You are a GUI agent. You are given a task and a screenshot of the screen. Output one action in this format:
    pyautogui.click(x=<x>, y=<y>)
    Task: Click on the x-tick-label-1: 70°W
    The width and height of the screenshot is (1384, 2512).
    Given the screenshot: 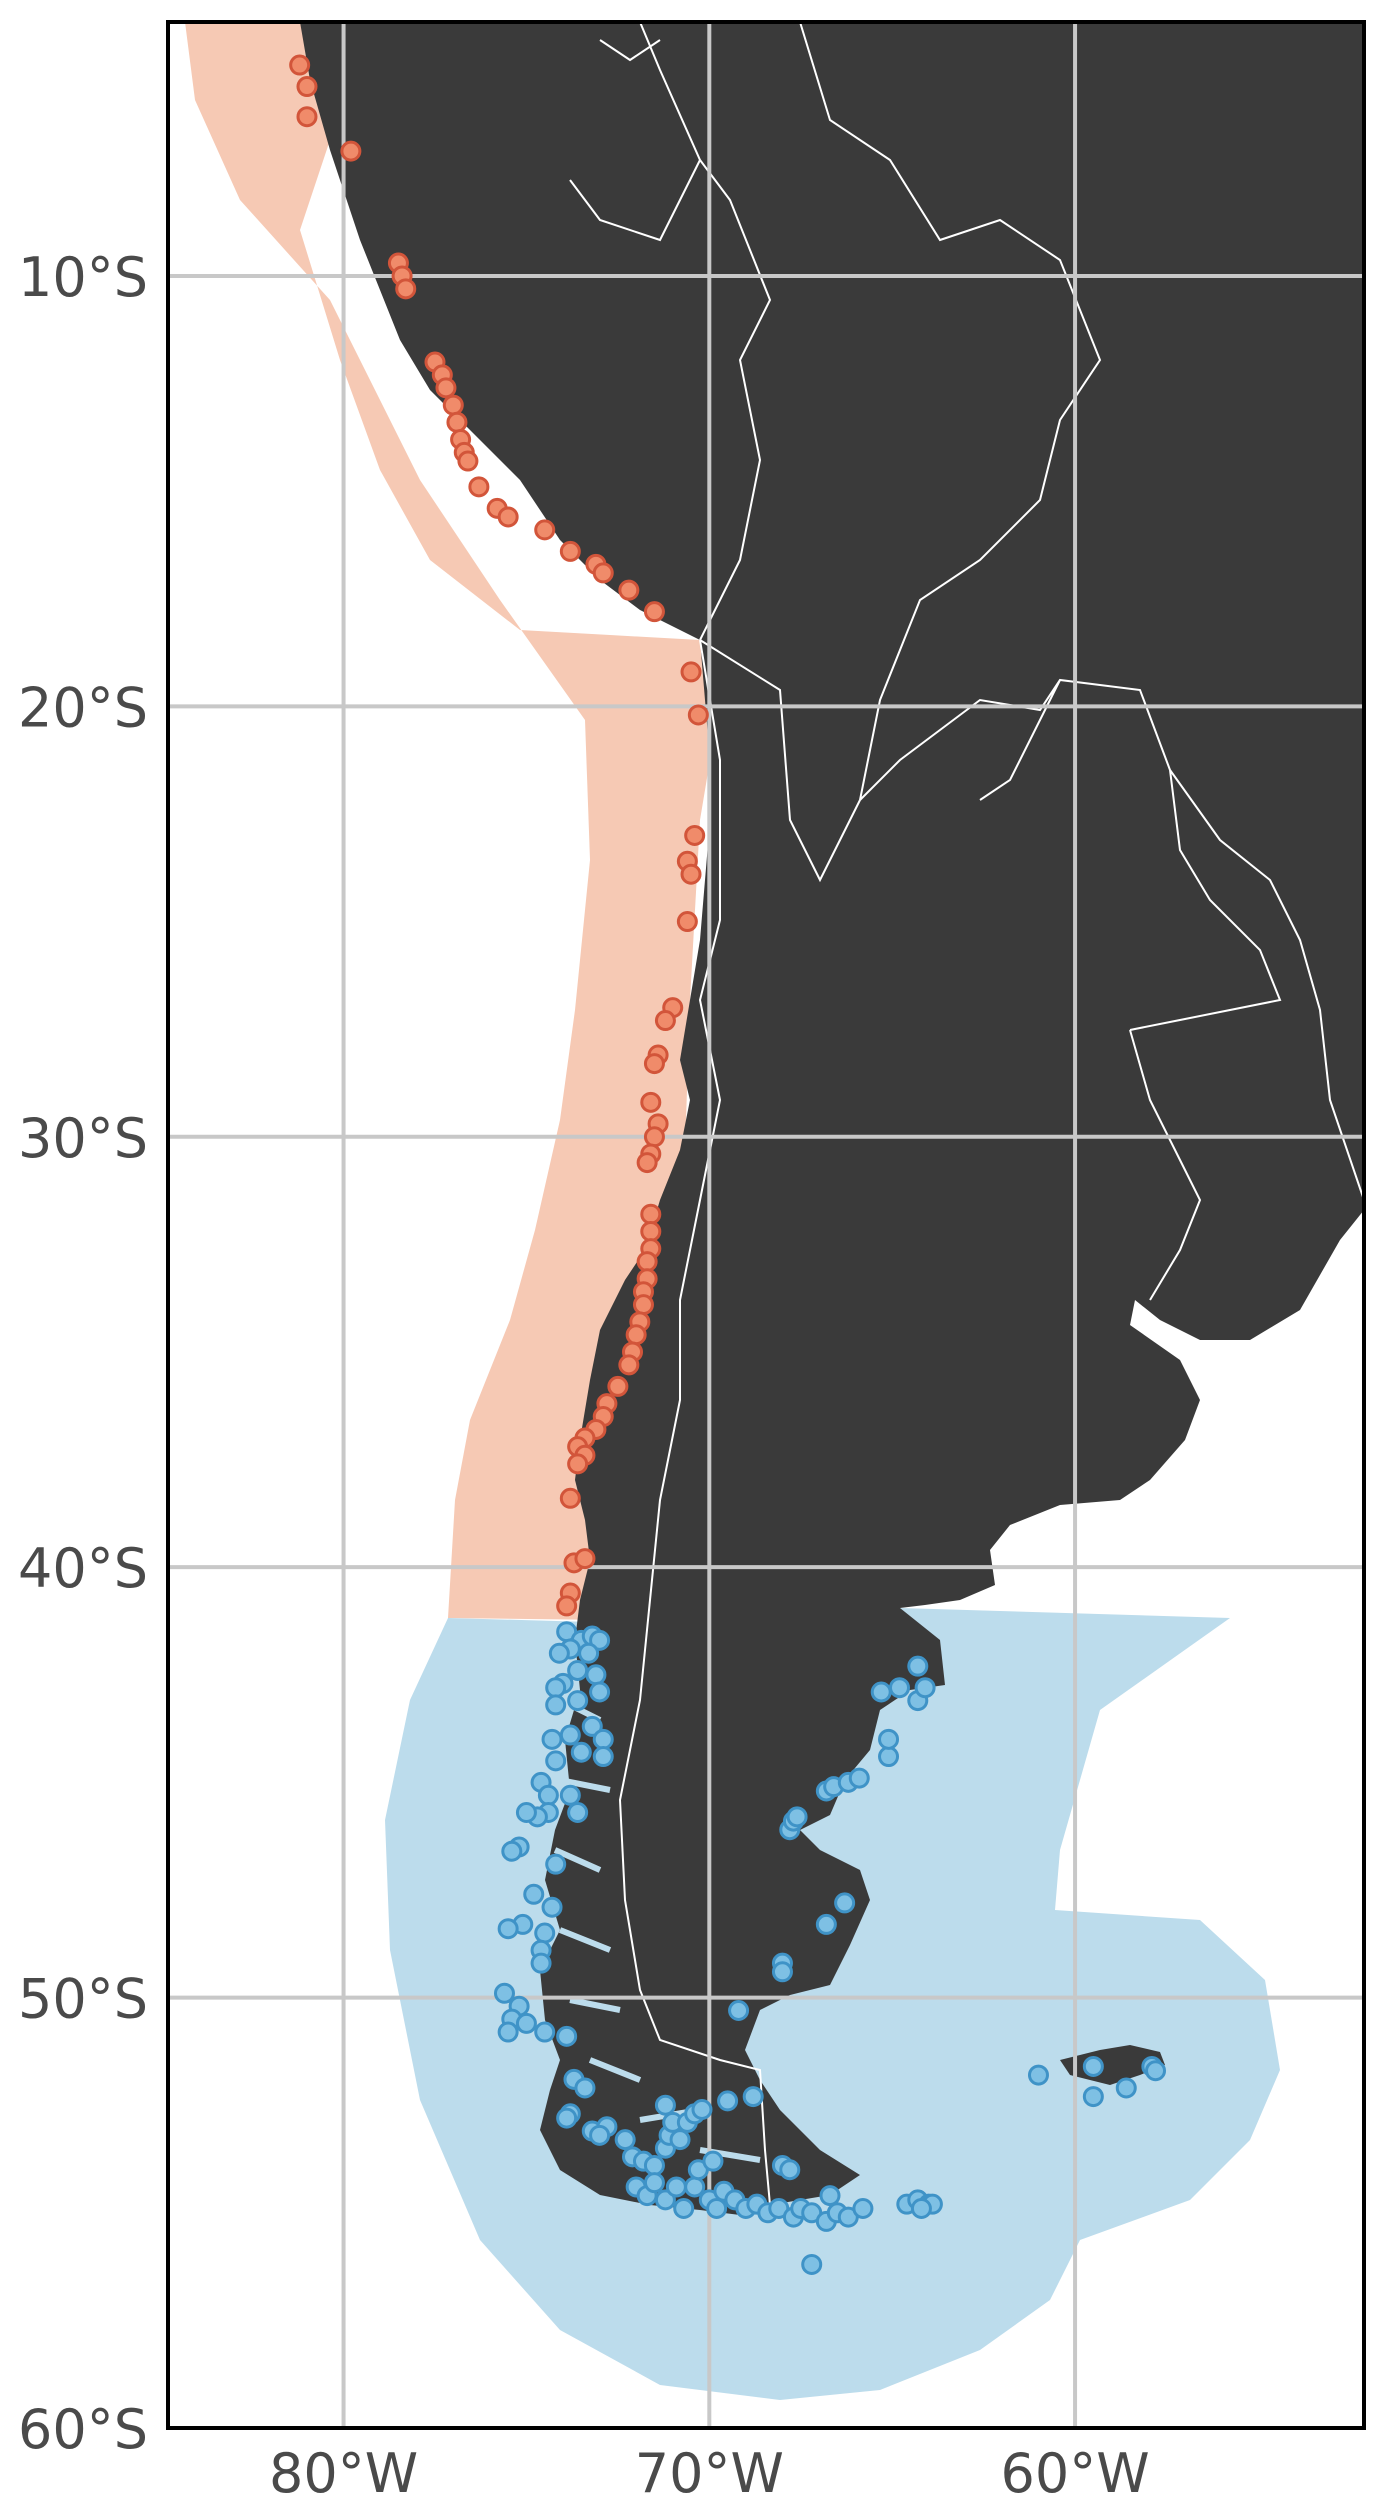 What is the action you would take?
    pyautogui.click(x=709, y=2473)
    